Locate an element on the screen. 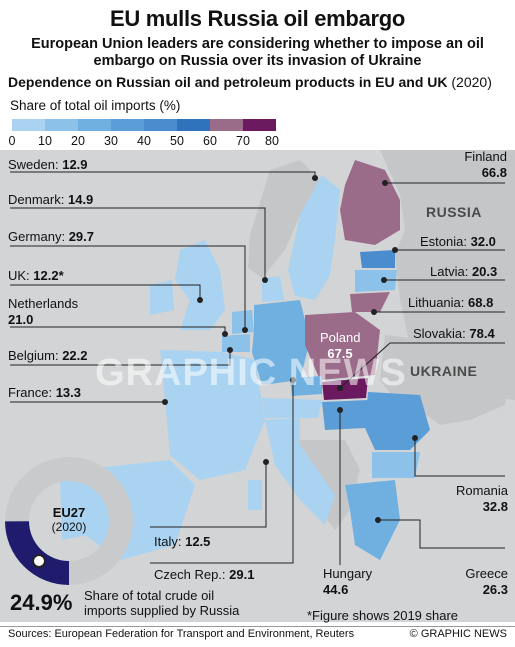 The width and height of the screenshot is (515, 647). label-germany: Germany: 29.7 is located at coordinates (51, 237).